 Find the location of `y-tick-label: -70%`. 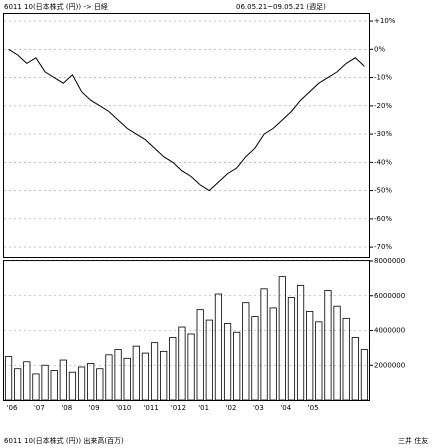

y-tick-label: -70% is located at coordinates (383, 247).